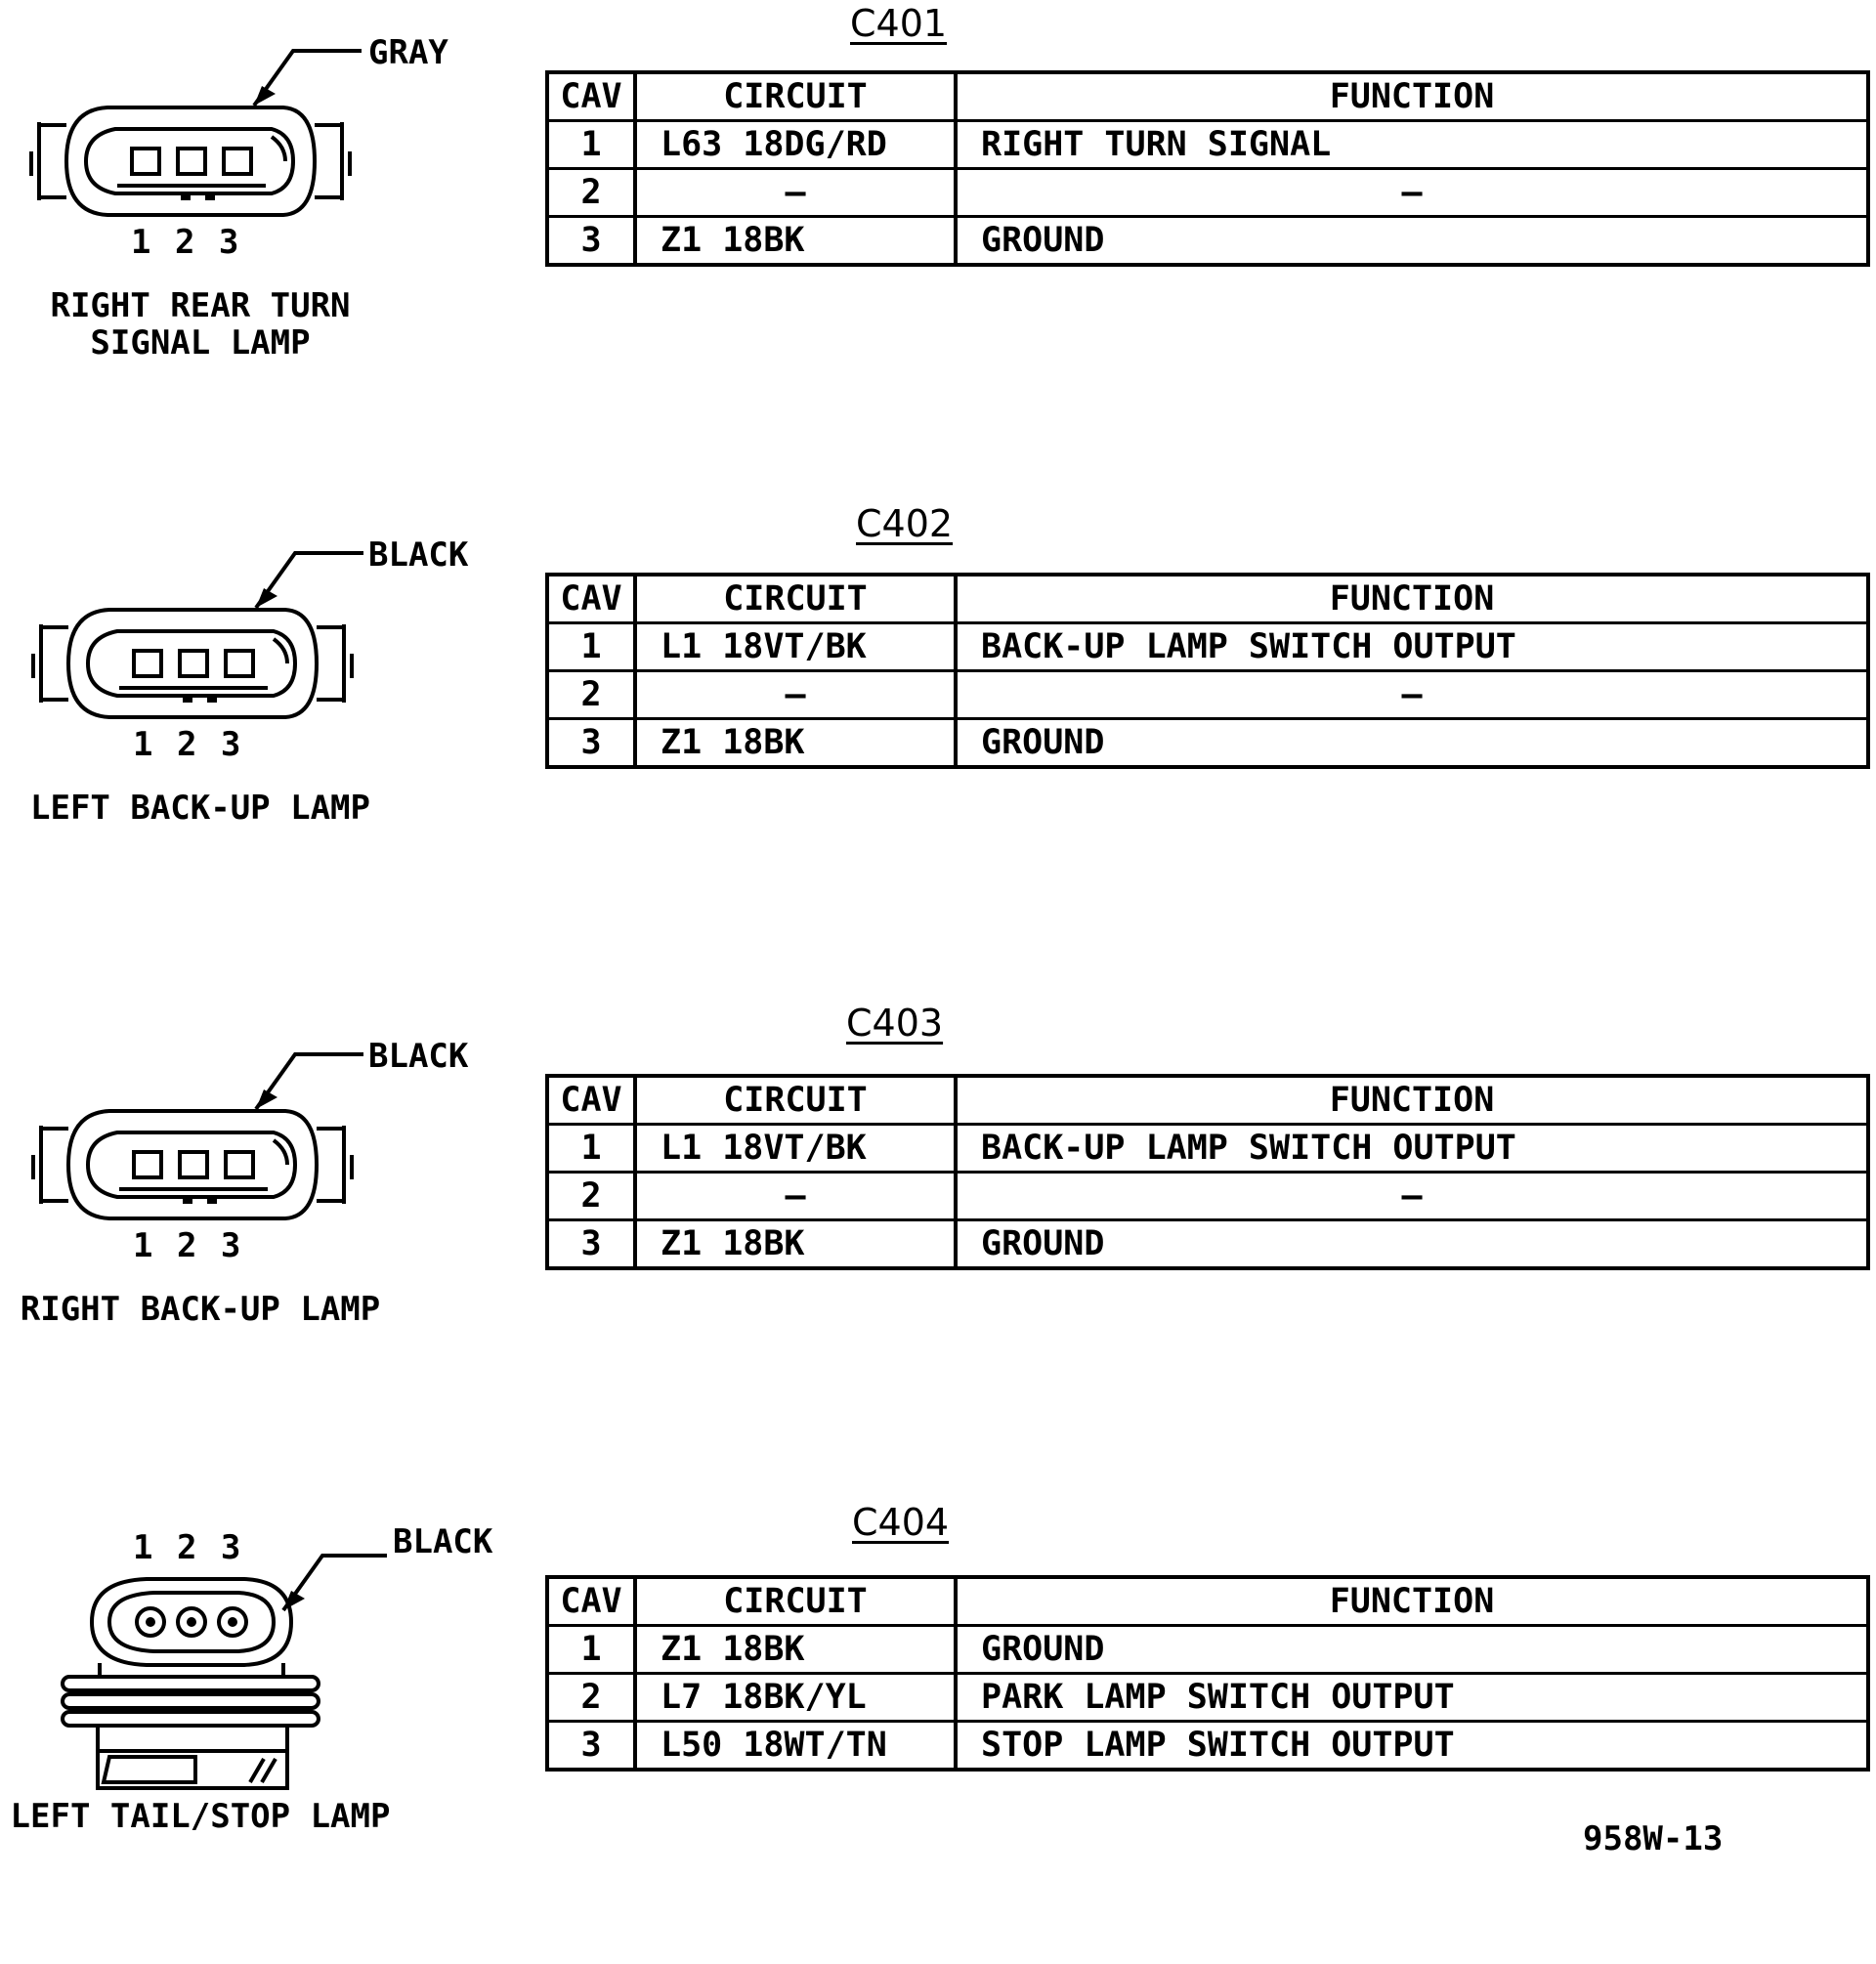  What do you see at coordinates (1653, 1838) in the screenshot?
I see `figure-id: 958W-13` at bounding box center [1653, 1838].